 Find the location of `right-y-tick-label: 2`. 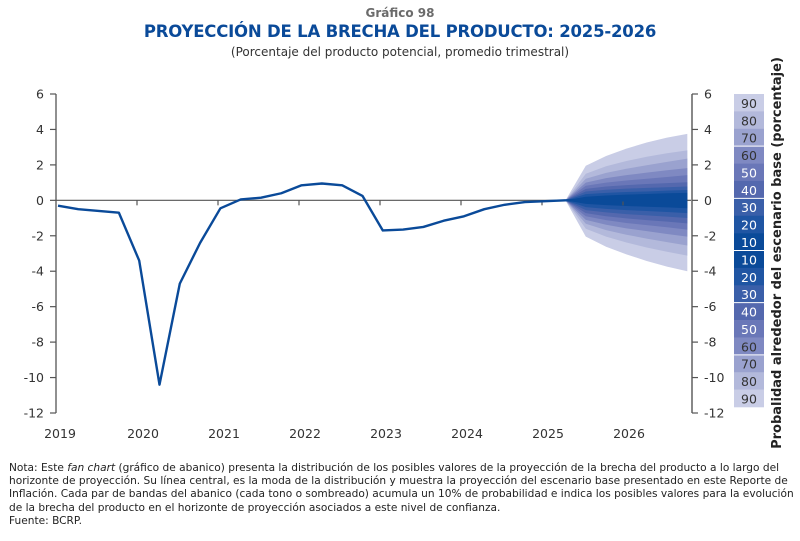

right-y-tick-label: 2 is located at coordinates (708, 164).